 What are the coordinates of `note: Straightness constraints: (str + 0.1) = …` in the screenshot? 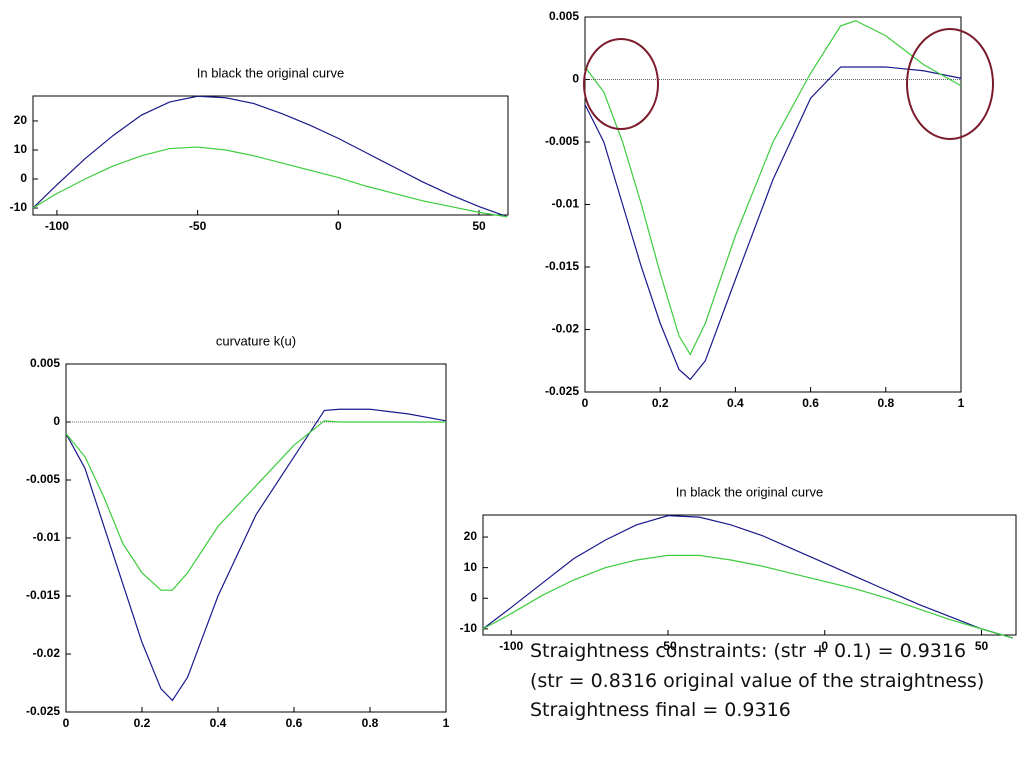 It's located at (748, 651).